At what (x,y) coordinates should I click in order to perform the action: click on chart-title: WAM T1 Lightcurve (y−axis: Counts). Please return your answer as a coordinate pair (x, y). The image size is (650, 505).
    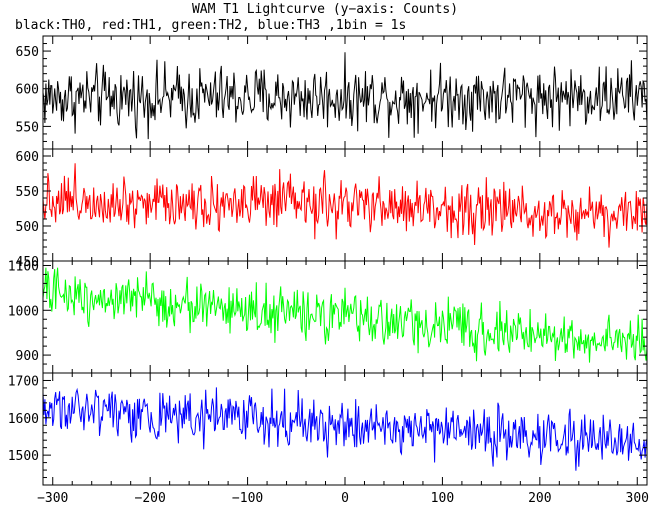
    Looking at the image, I should click on (325, 9).